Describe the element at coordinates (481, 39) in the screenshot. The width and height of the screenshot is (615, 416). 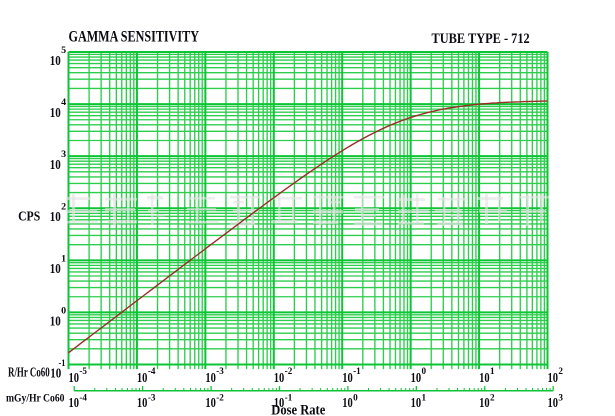
I see `svg-text: TUBE TYPE - 712` at that location.